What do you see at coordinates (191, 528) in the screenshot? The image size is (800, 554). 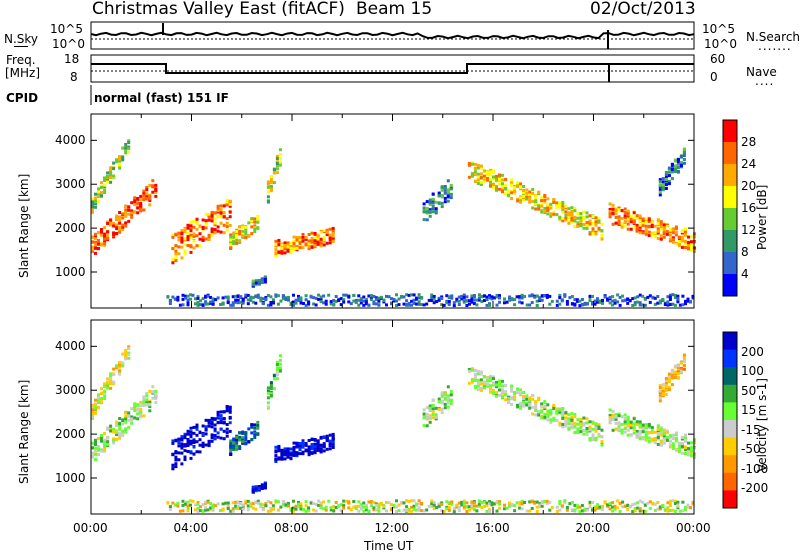 I see `x-tick-label: 04:00` at bounding box center [191, 528].